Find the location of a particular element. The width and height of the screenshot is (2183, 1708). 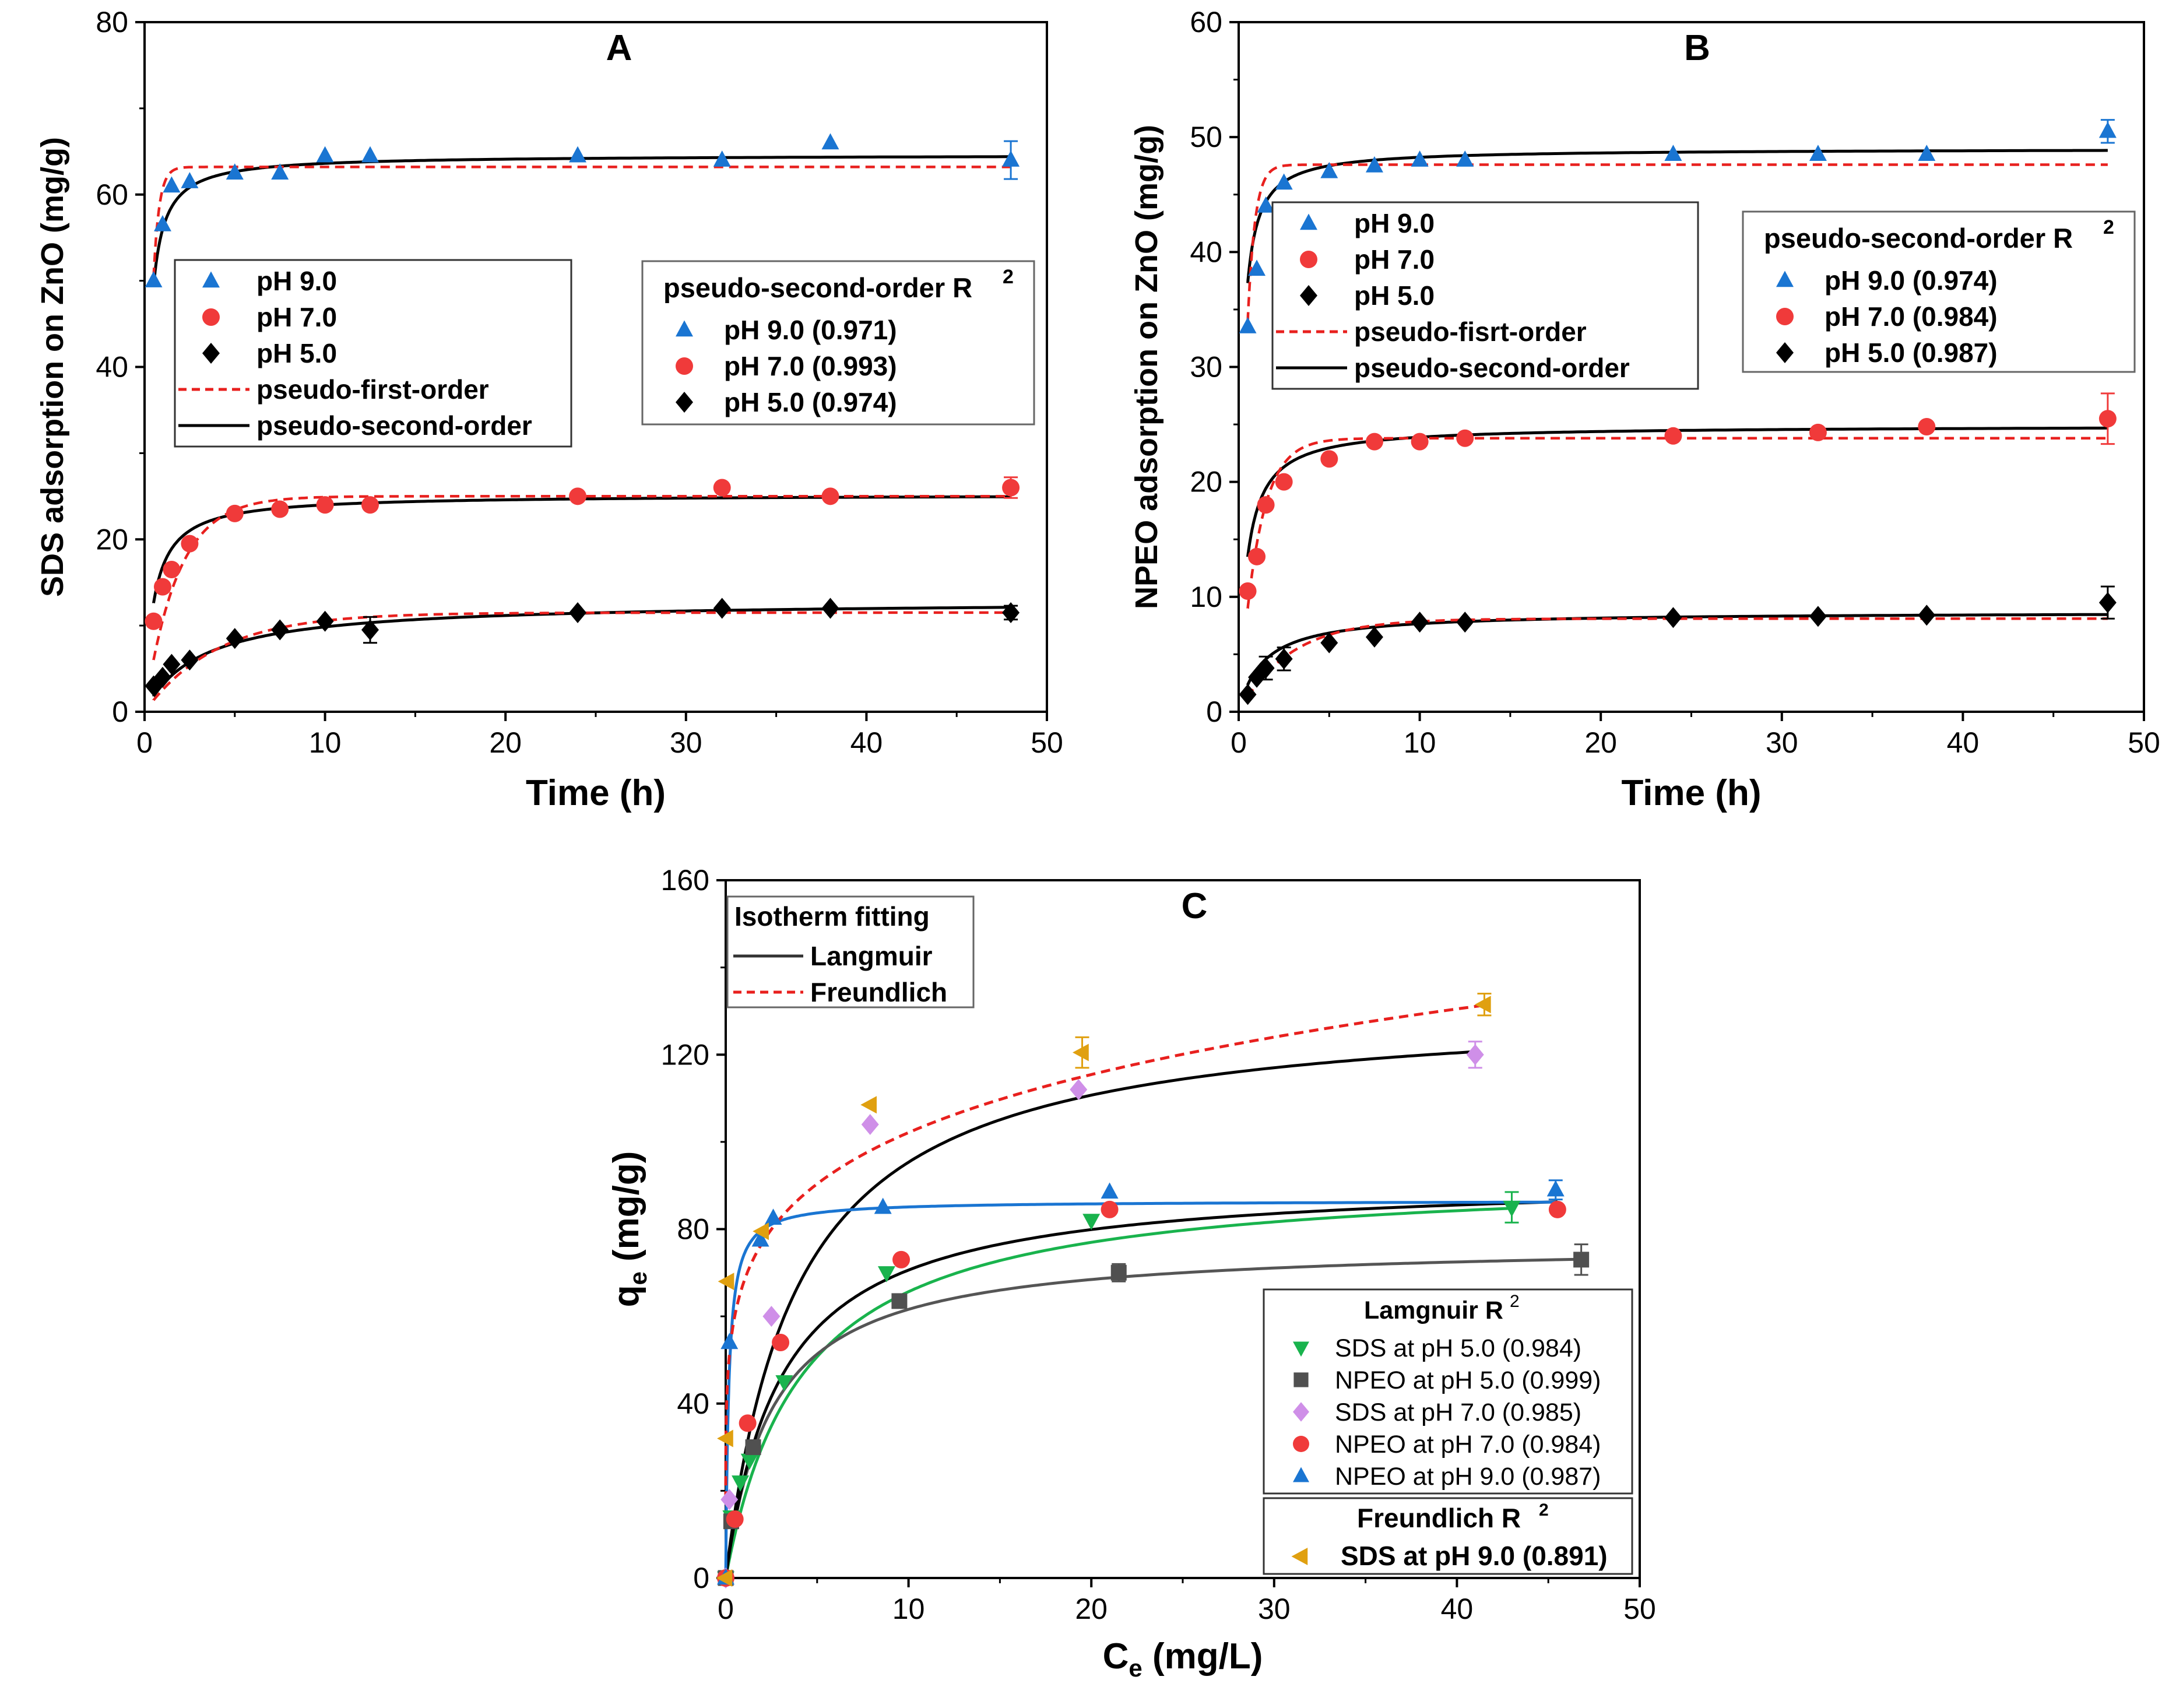

panel-letter: C is located at coordinates (1195, 906).